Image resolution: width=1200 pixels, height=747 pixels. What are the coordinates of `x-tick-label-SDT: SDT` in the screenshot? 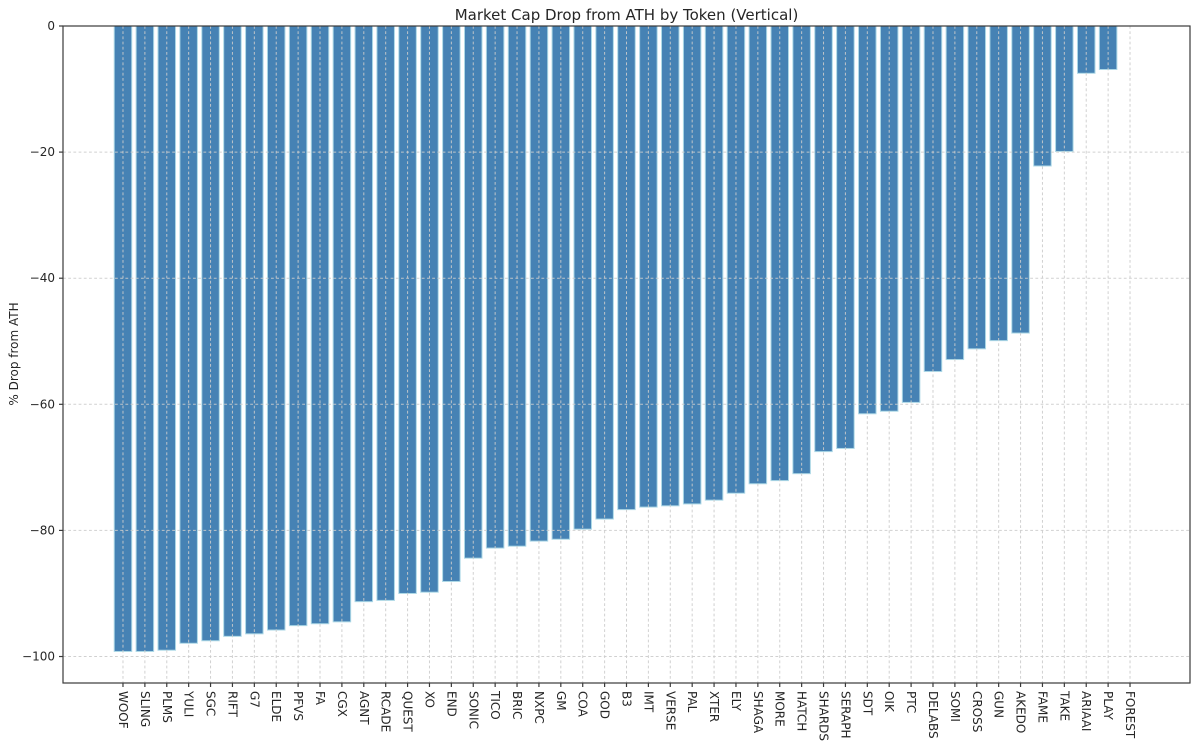 It's located at (867, 703).